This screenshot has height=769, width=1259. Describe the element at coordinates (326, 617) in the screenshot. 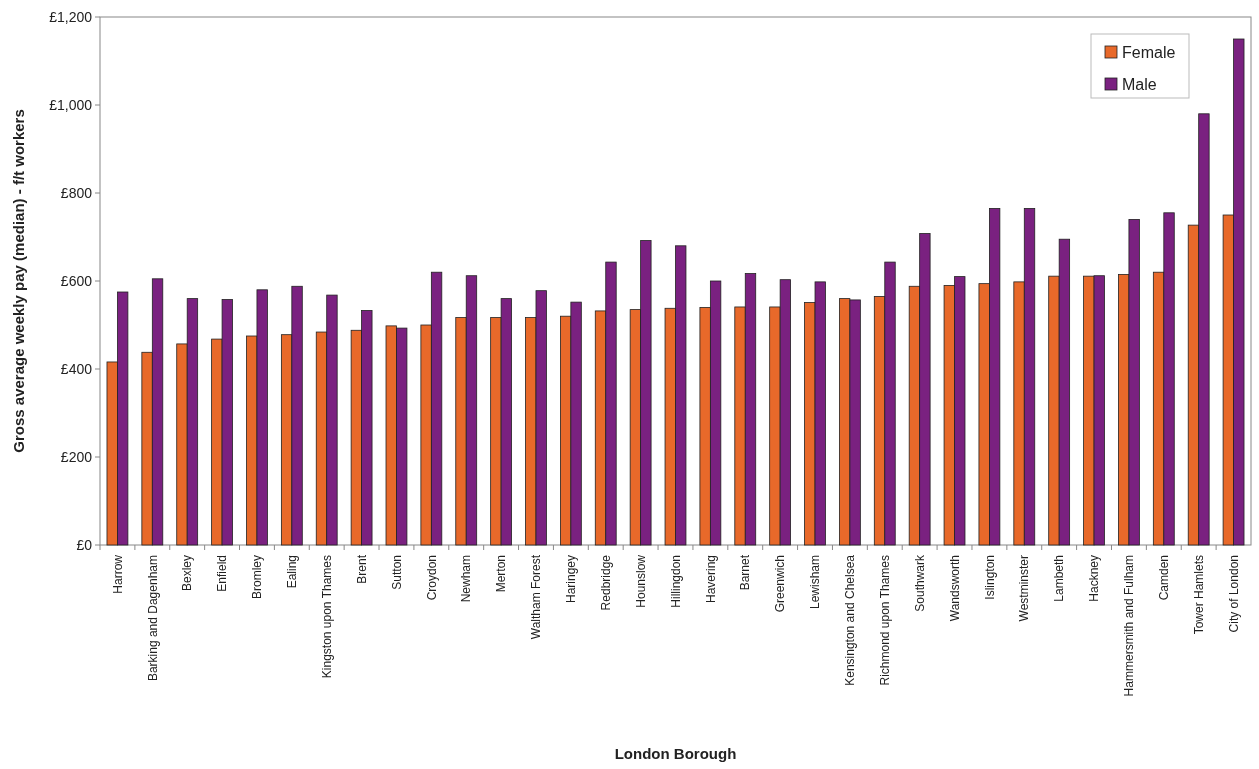

I see `x-tick-label: Kingston upon Thames` at that location.